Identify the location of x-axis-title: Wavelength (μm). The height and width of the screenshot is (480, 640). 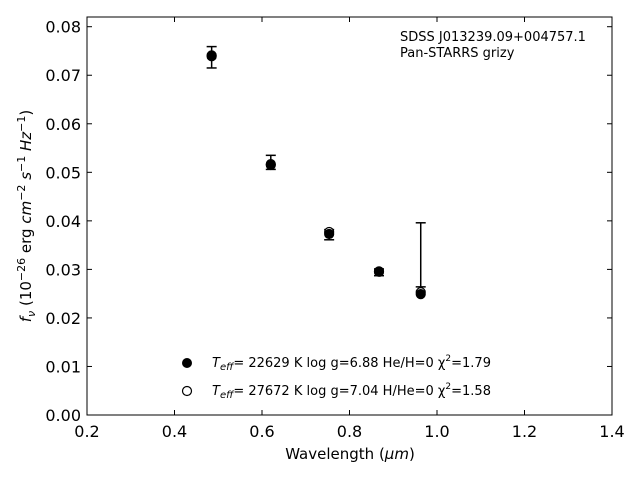
(350, 454).